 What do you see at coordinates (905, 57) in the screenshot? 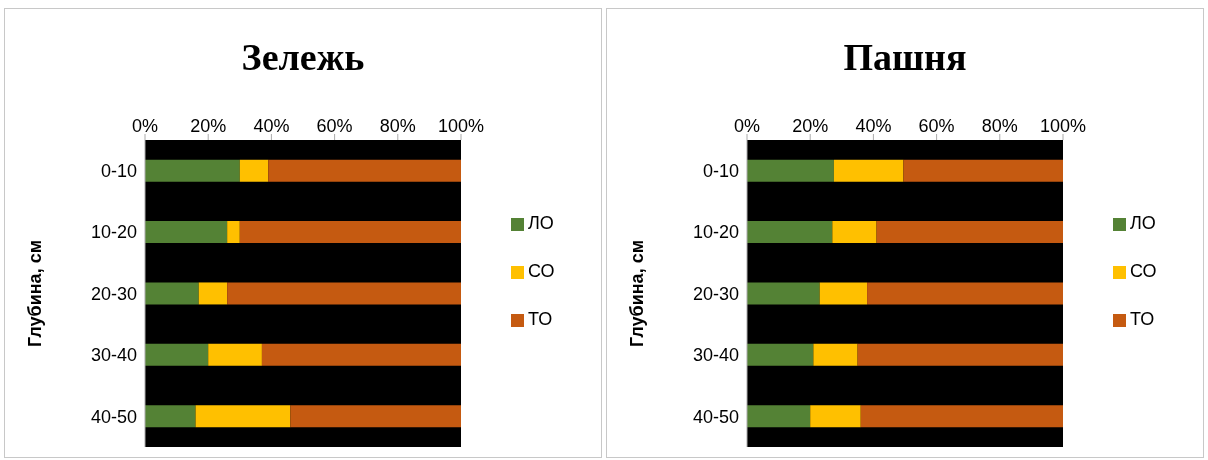
I see `chart-title: Пашня` at bounding box center [905, 57].